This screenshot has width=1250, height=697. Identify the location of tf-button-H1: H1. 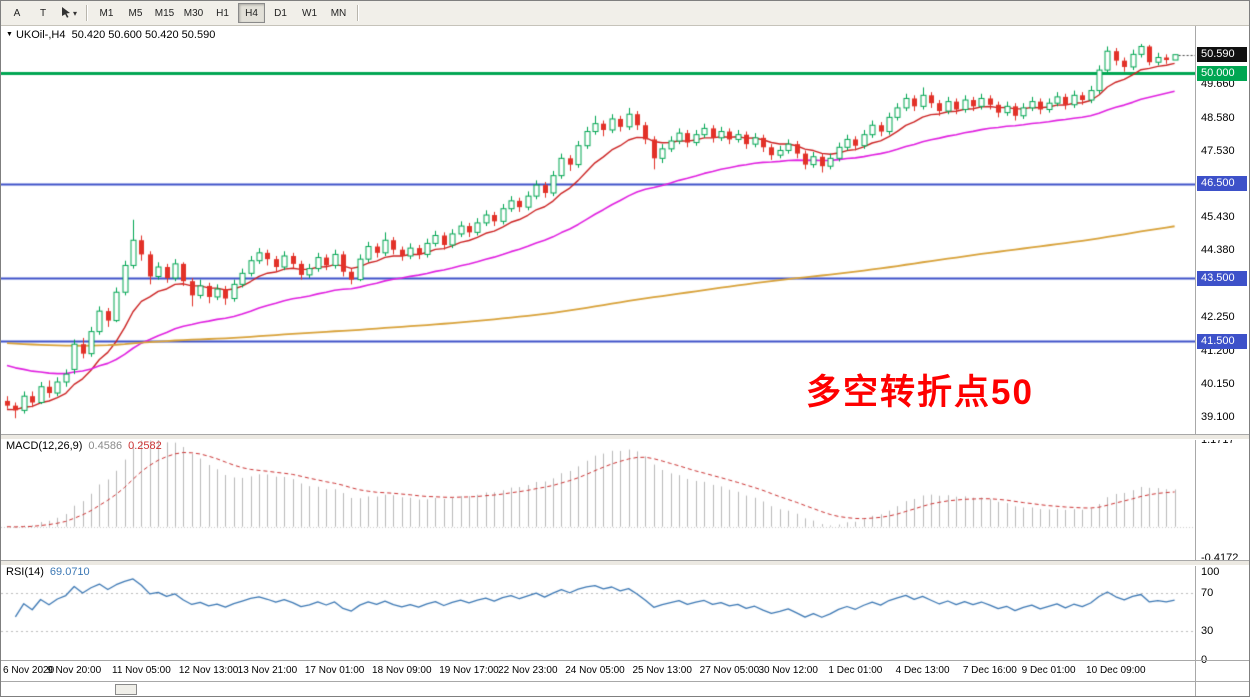
(222, 13).